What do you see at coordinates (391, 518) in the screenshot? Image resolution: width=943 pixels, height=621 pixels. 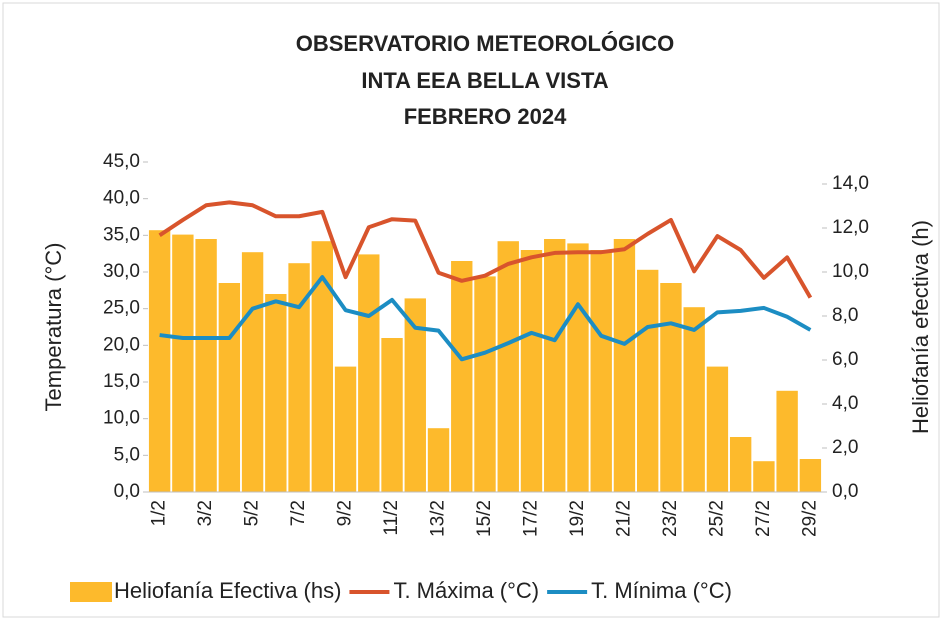 I see `x-tick-label: 11/2` at bounding box center [391, 518].